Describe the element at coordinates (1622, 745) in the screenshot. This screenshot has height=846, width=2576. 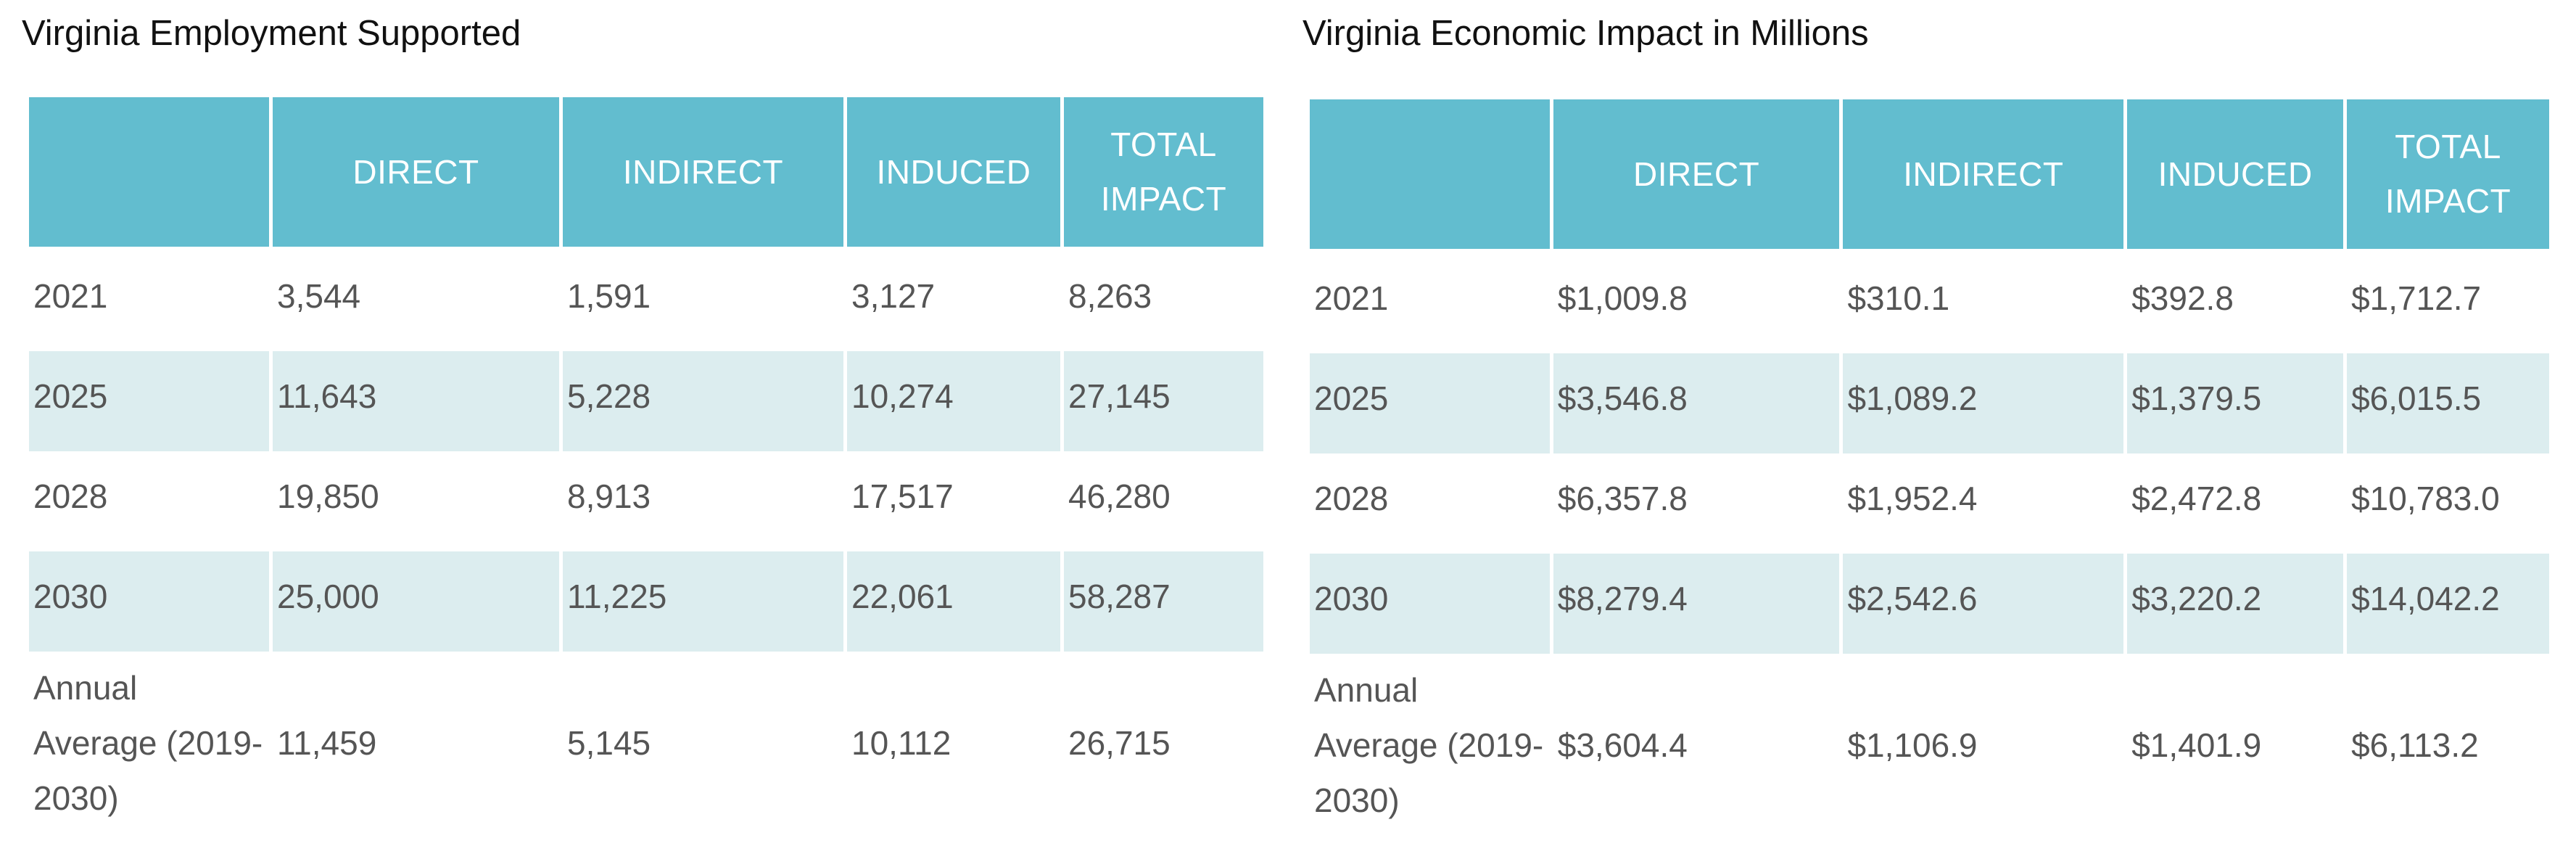
I see `direct-cell: $3,604.4` at that location.